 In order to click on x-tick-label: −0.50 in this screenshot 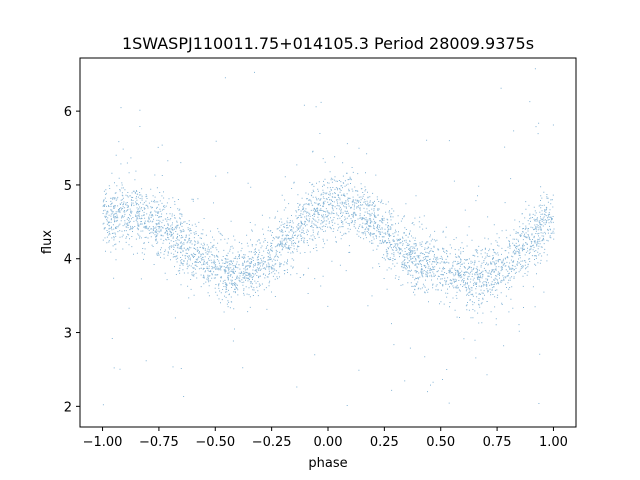, I will do `click(215, 442)`.